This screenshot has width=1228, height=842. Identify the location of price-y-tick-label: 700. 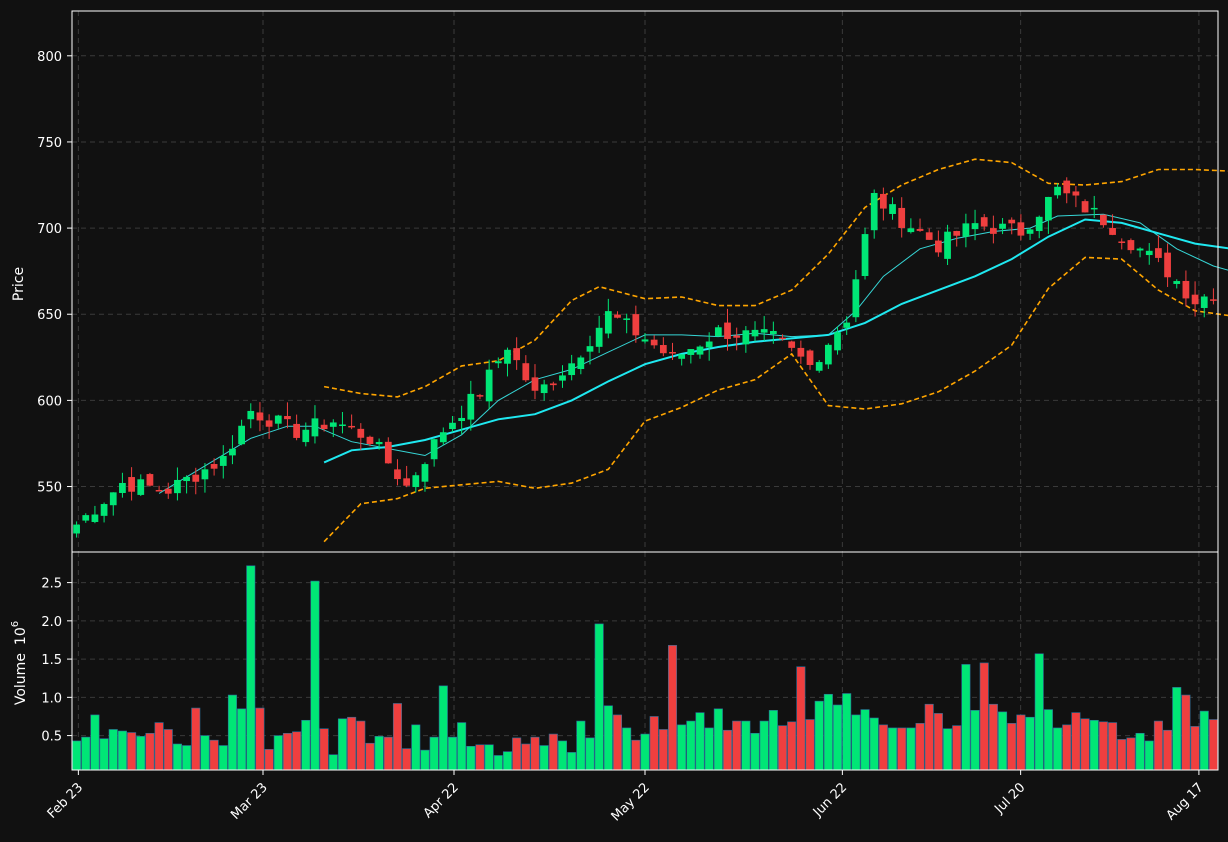
(49, 229).